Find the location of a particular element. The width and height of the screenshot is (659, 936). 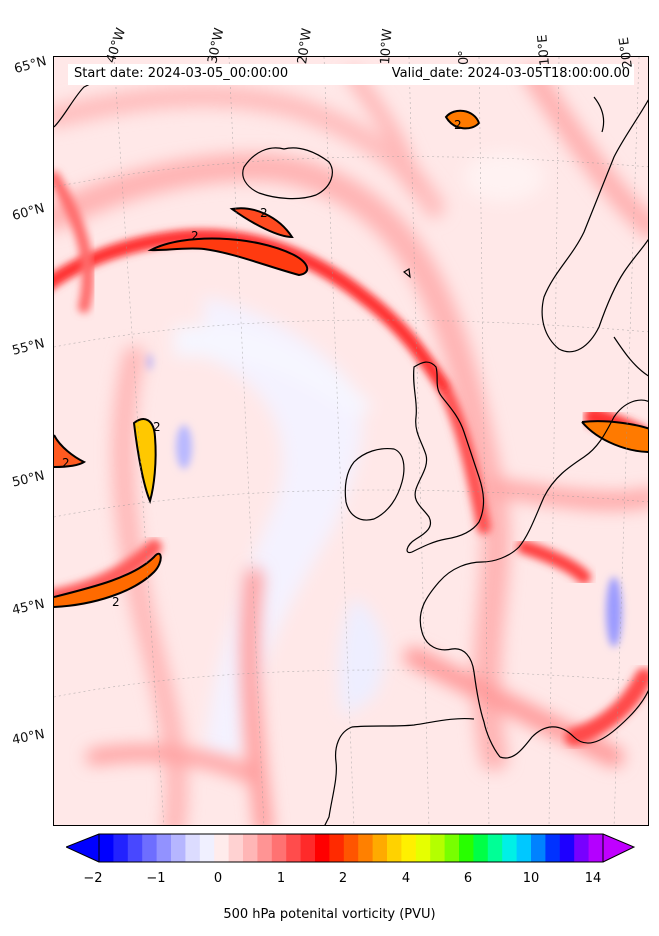

colorbar-tick-label: 14 is located at coordinates (593, 878).